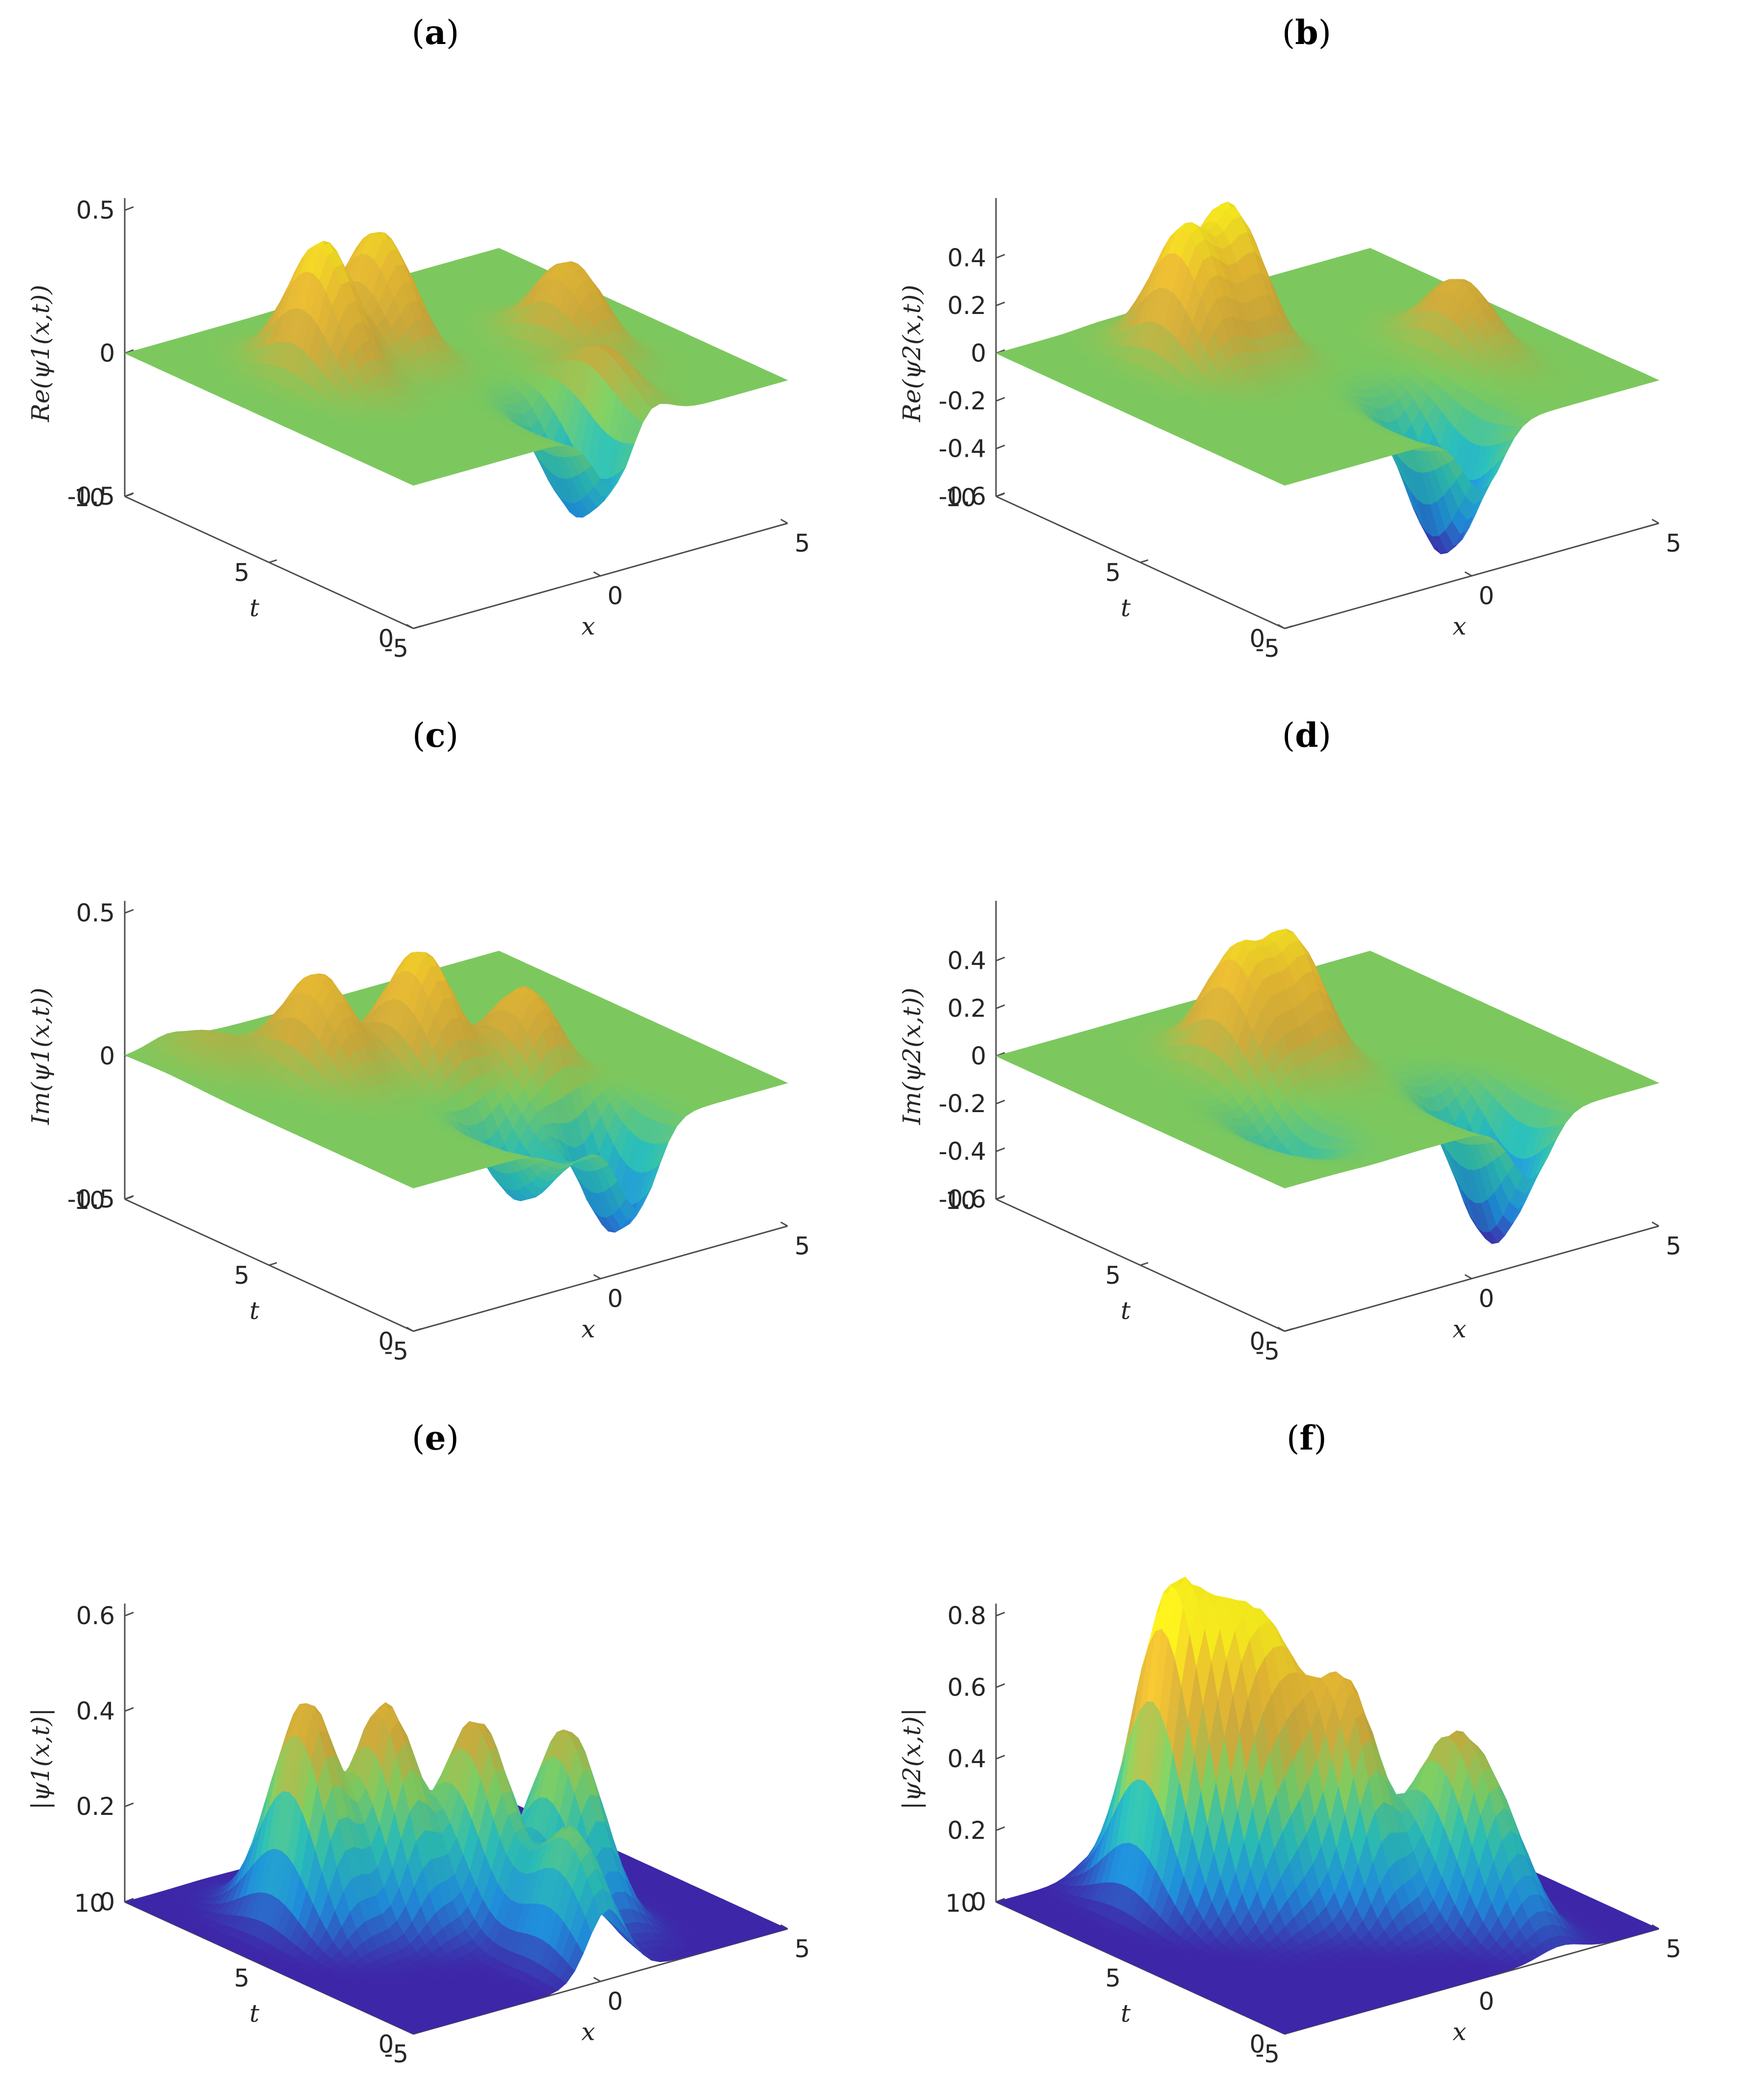  What do you see at coordinates (435, 32) in the screenshot?
I see `panel-label: (a)` at bounding box center [435, 32].